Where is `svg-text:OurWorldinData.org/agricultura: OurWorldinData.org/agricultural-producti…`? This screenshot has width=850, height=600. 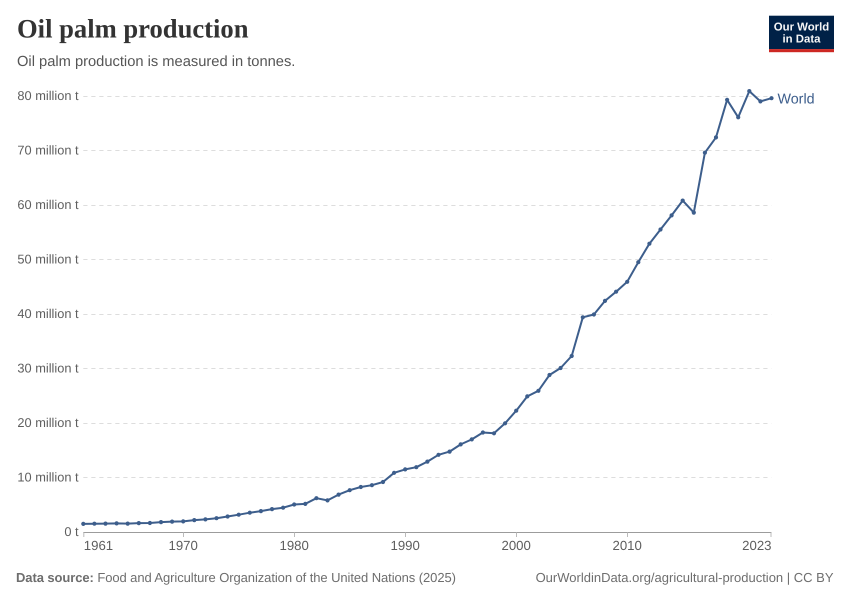 svg-text:OurWorldinData.org/agricultura: OurWorldinData.org/agricultural-producti… is located at coordinates (685, 577).